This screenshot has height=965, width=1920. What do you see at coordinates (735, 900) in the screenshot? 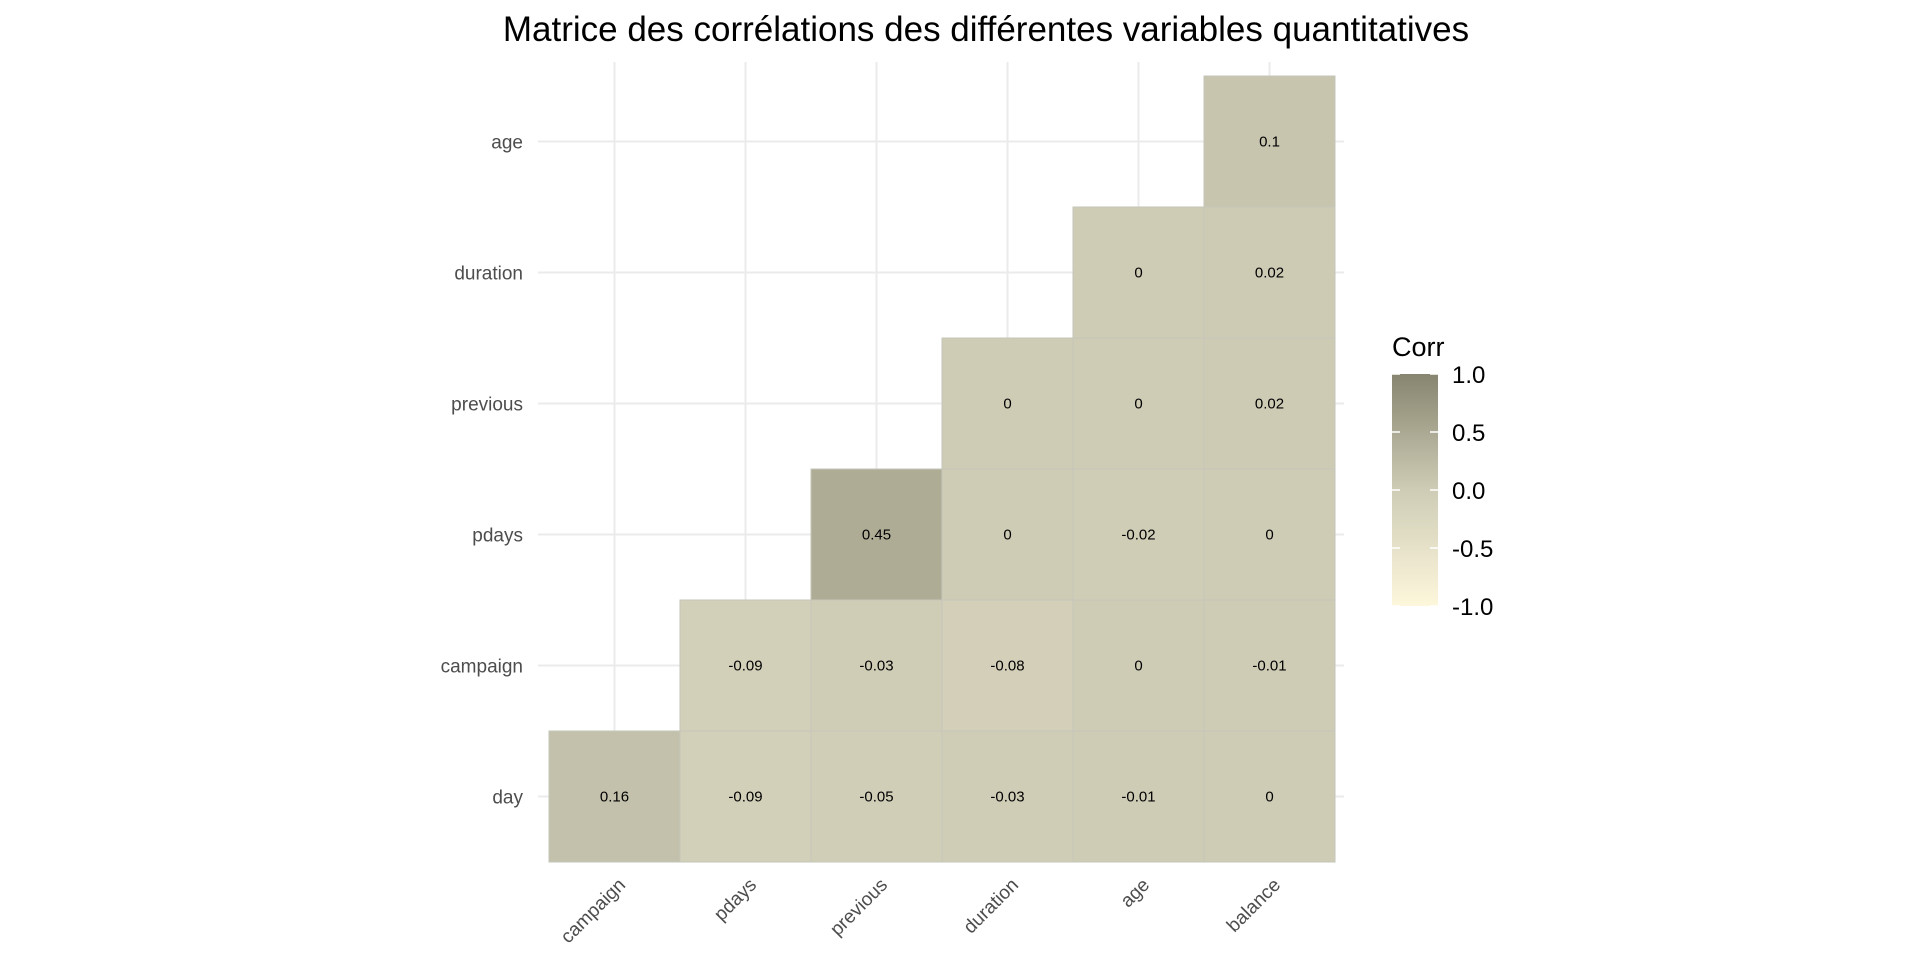
I see `x-tick-label-pdays: pdays` at bounding box center [735, 900].